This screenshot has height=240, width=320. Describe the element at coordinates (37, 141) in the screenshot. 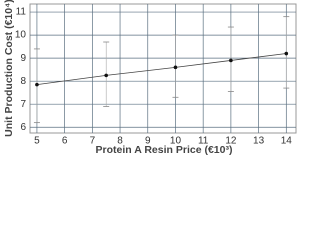

I see `x-tick-label: 5` at that location.